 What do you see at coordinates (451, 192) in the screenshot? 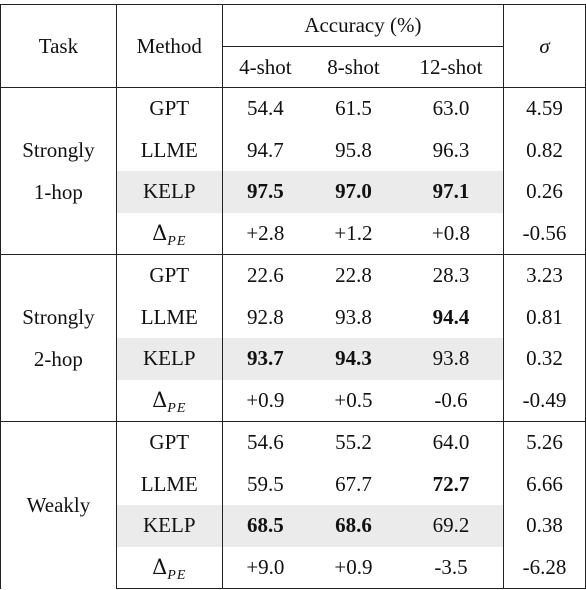
I see `value-12-shot: 97.1` at bounding box center [451, 192].